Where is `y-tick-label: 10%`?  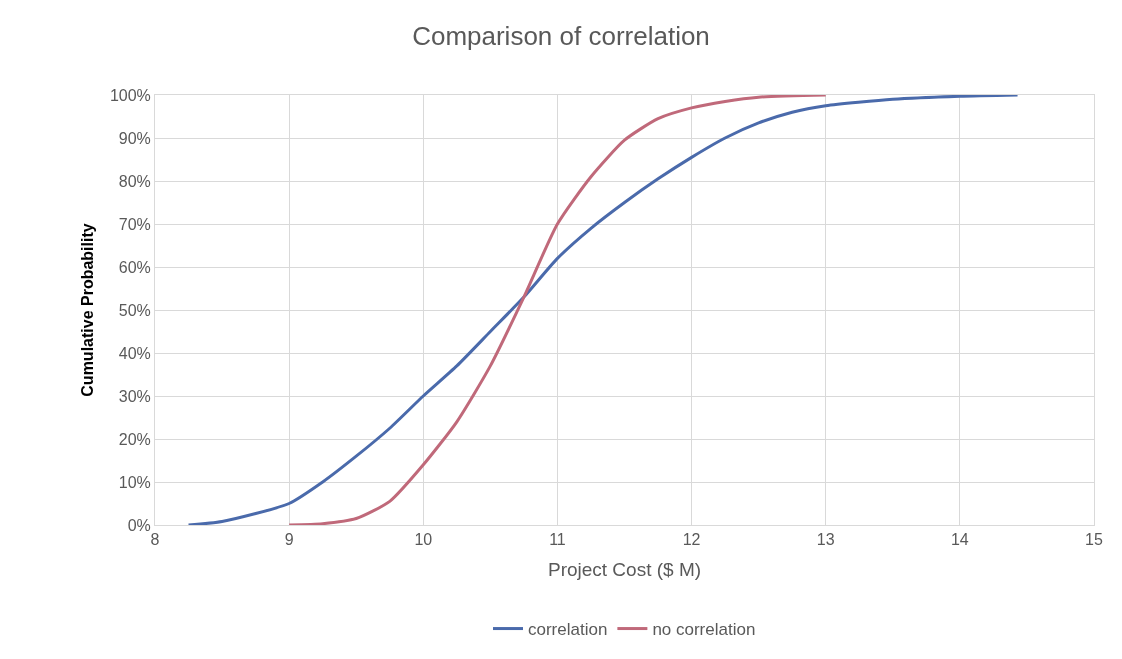 y-tick-label: 10% is located at coordinates (134, 482).